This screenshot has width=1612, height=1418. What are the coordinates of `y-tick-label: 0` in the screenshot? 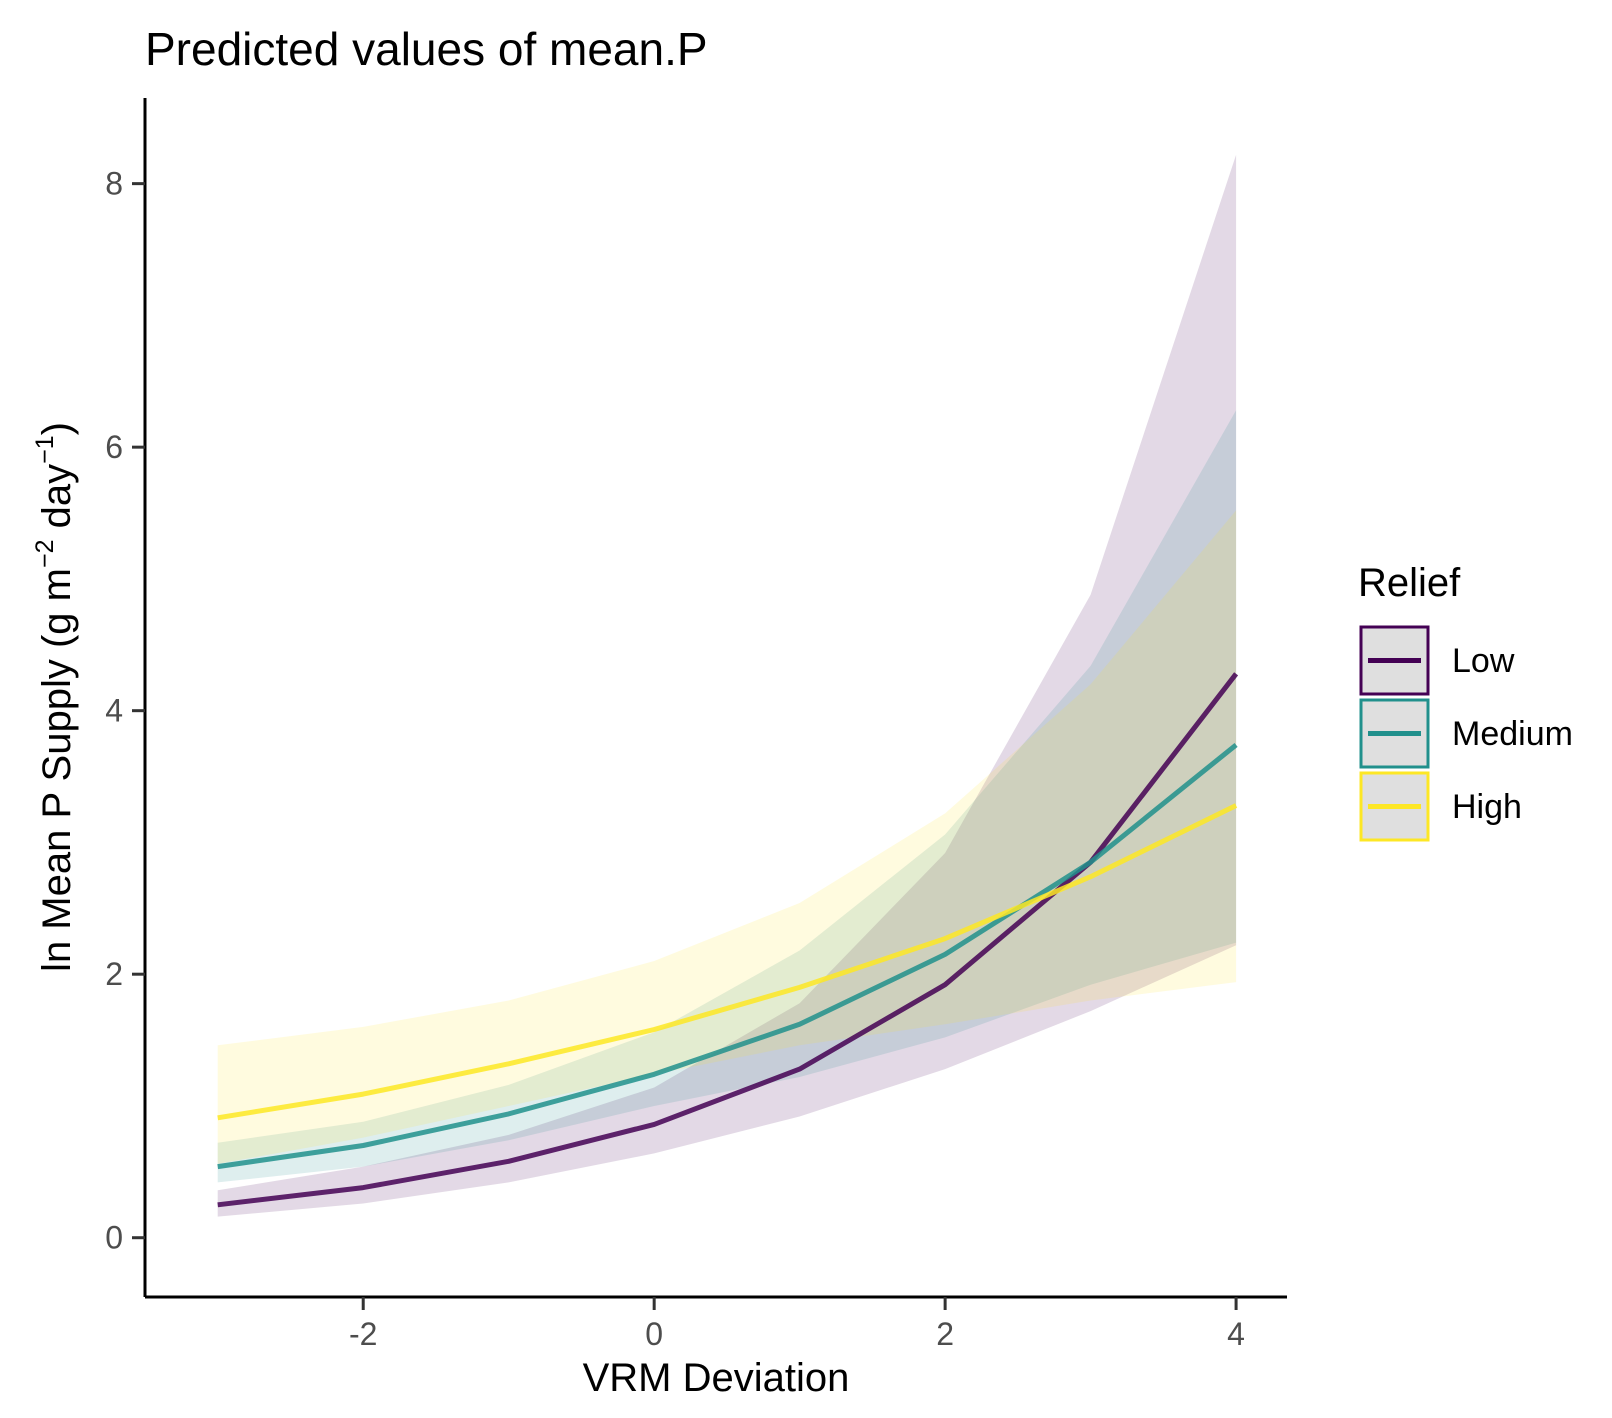 It's located at (114, 1238).